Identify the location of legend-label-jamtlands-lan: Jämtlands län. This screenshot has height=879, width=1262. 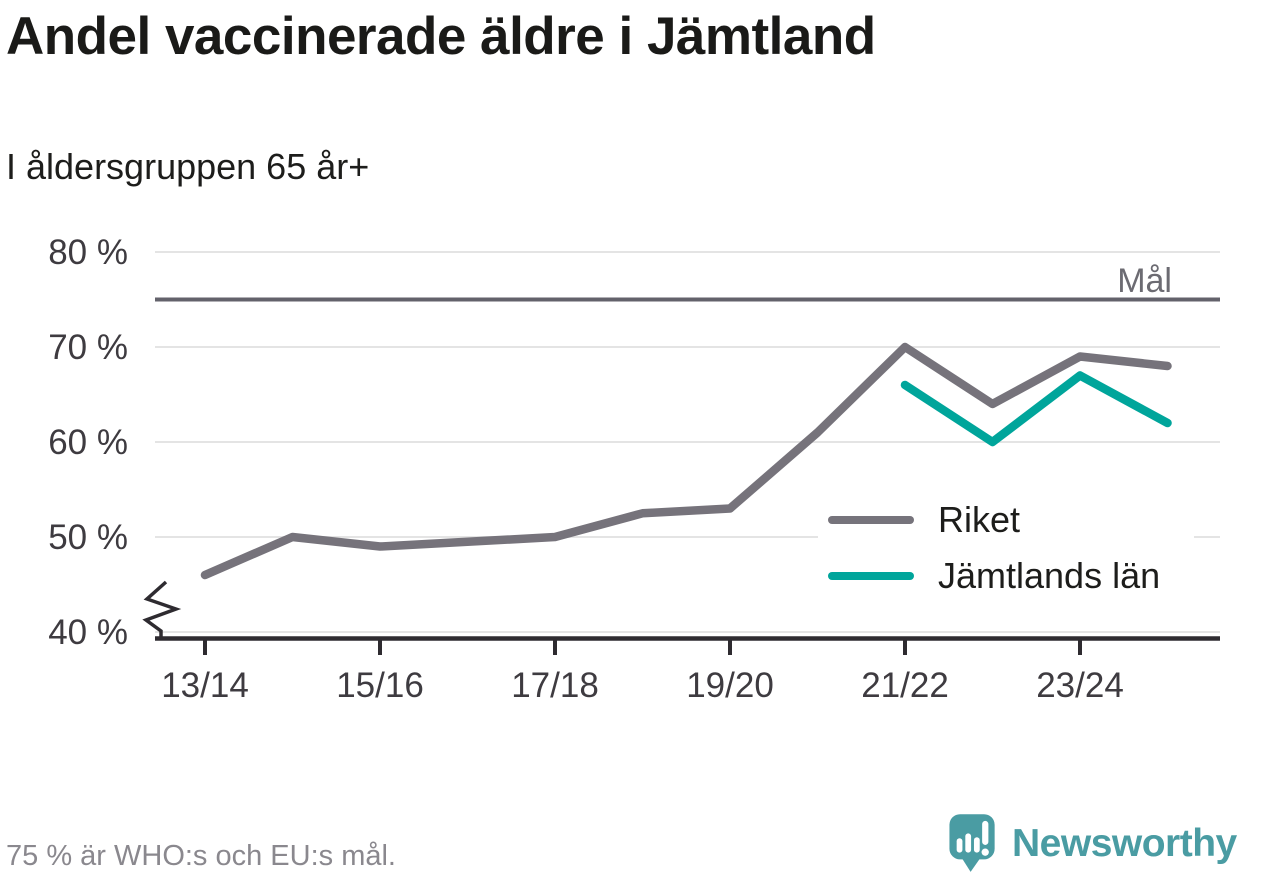
(1049, 575).